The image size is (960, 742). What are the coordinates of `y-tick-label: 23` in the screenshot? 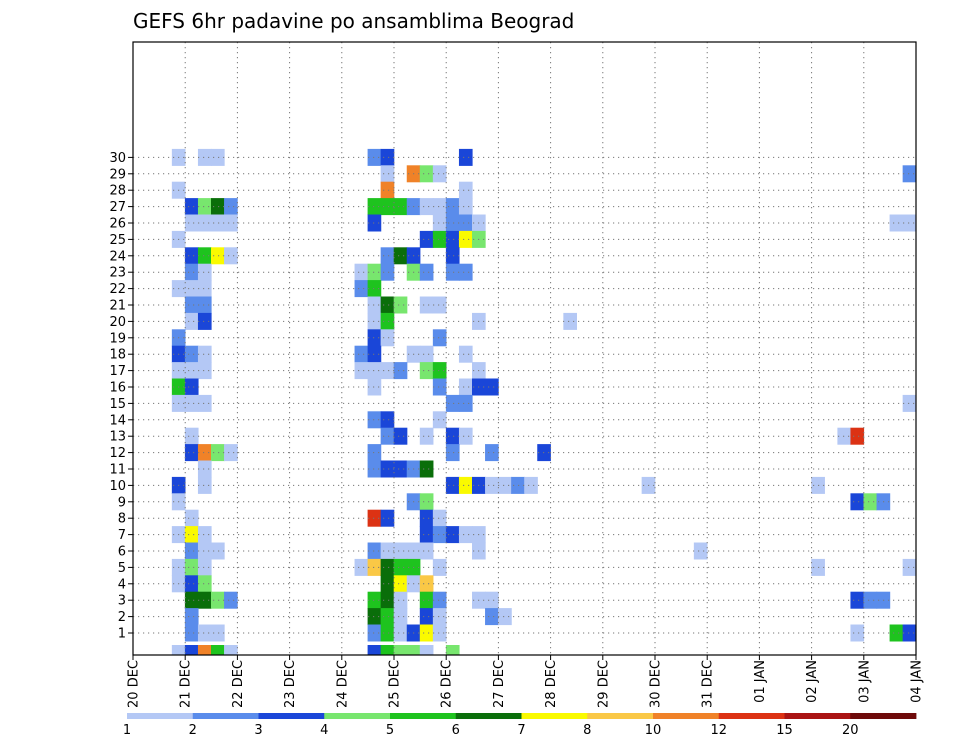 It's located at (117, 273).